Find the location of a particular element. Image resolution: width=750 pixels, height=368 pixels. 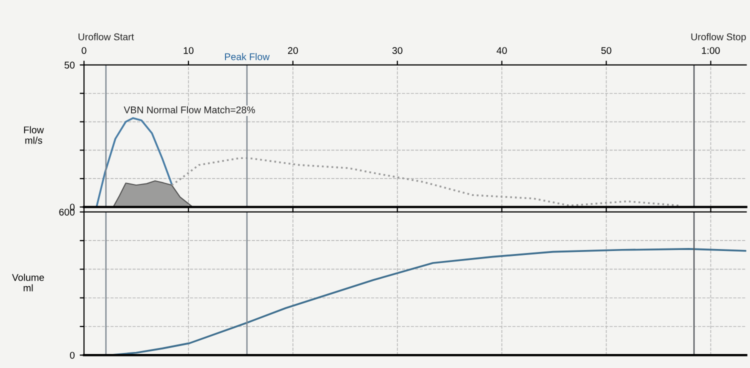

ref-line-label: Uroflow Start is located at coordinates (106, 36).